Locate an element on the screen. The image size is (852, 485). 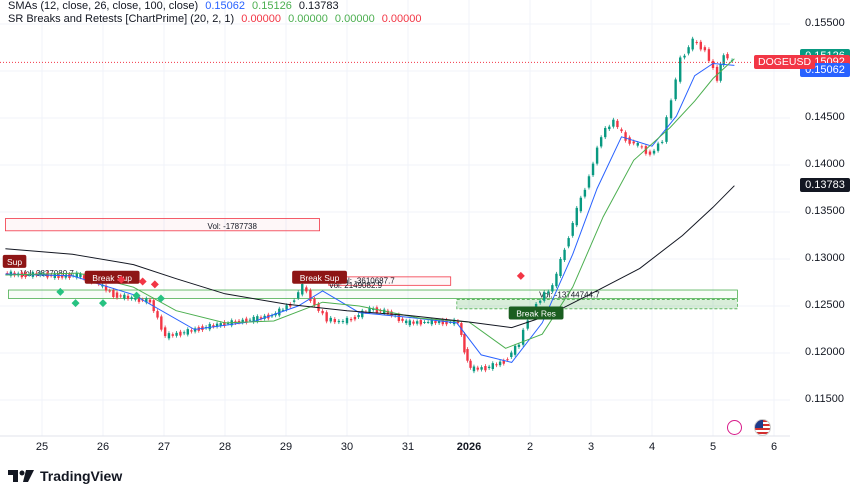
x-tick-label: 2 is located at coordinates (530, 447).